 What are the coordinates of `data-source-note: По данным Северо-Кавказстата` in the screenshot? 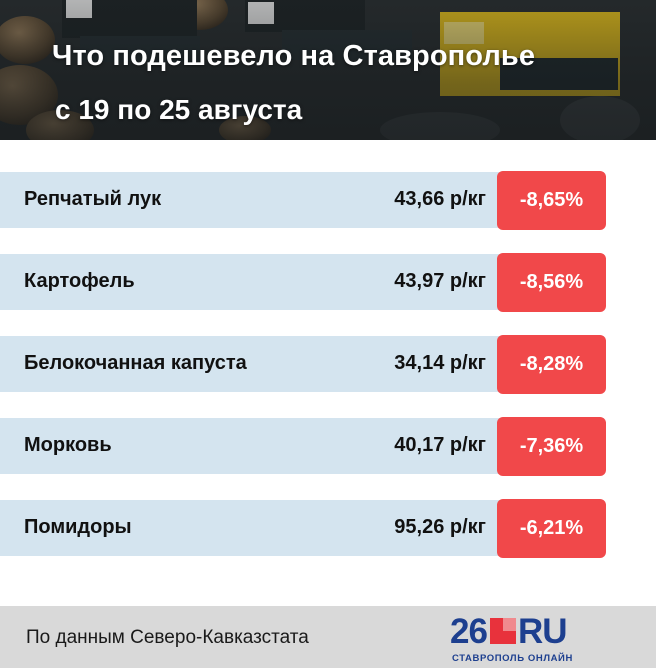 It's located at (167, 637).